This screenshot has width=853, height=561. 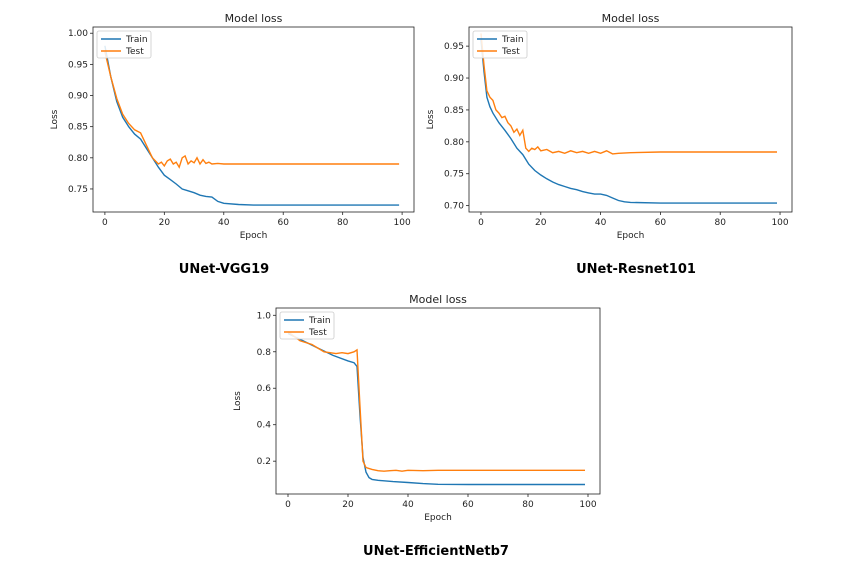 I want to click on chart-caption: UNet-EfficientNetb7, so click(x=436, y=551).